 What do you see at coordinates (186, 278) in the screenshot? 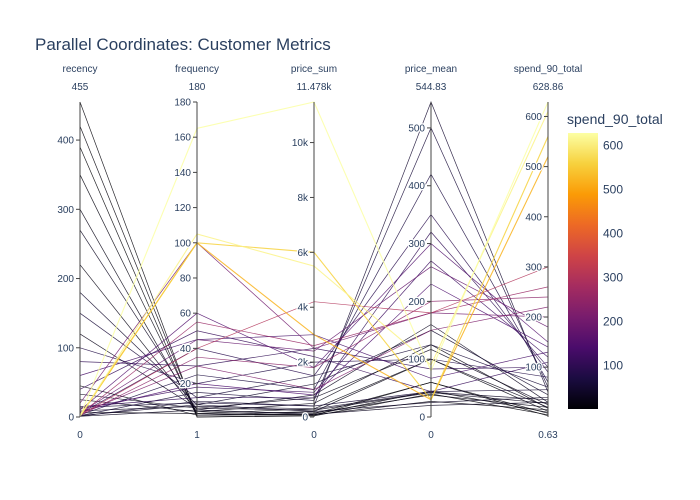
I see `axis-tick-label: 80` at bounding box center [186, 278].